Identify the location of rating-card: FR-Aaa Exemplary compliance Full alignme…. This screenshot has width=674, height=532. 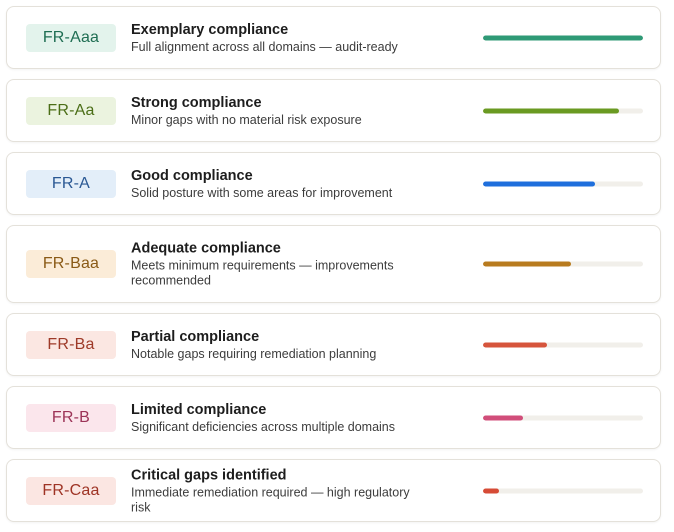
(333, 37).